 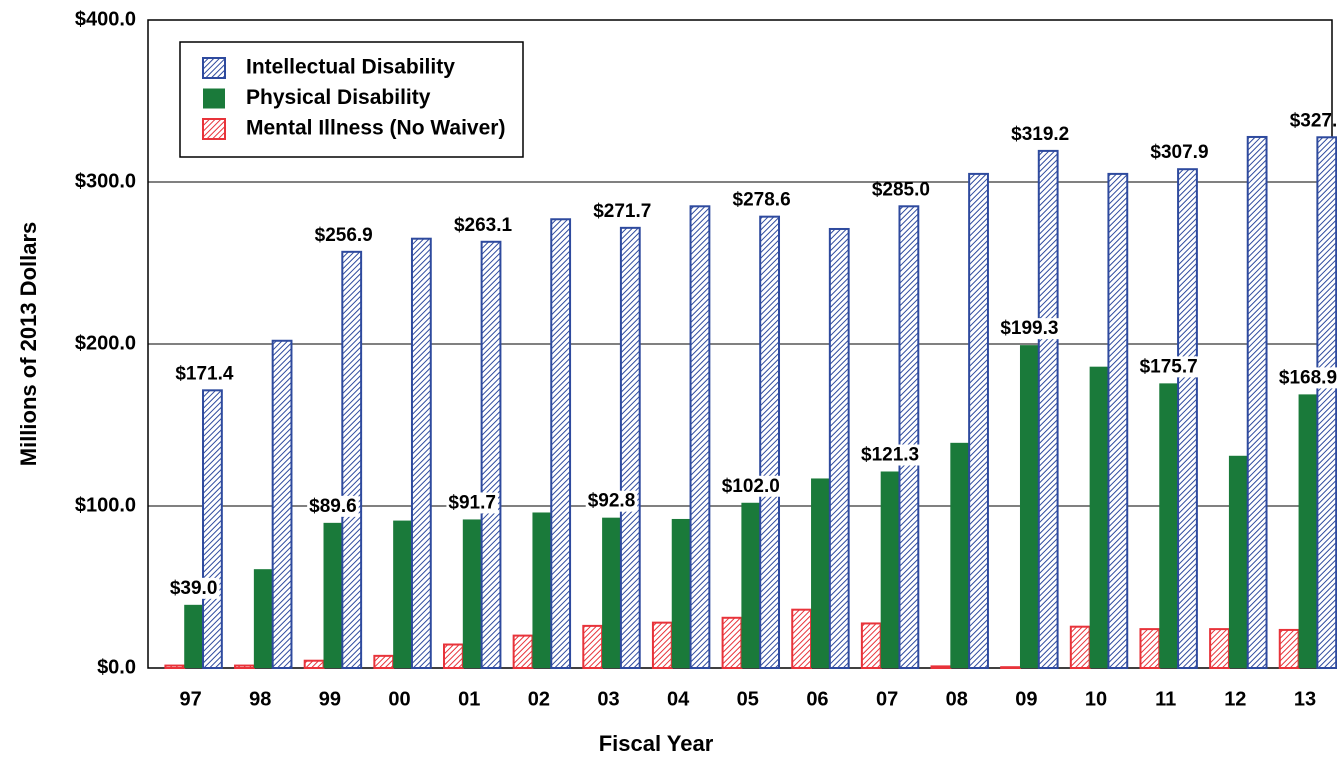 What do you see at coordinates (344, 235) in the screenshot?
I see `value-label: $256.9` at bounding box center [344, 235].